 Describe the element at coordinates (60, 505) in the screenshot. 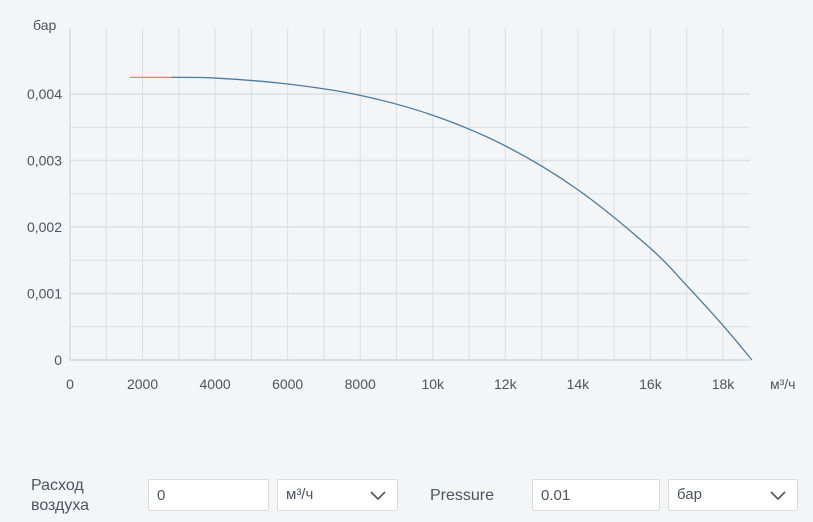

I see `flow-label-line2: воздуха` at that location.